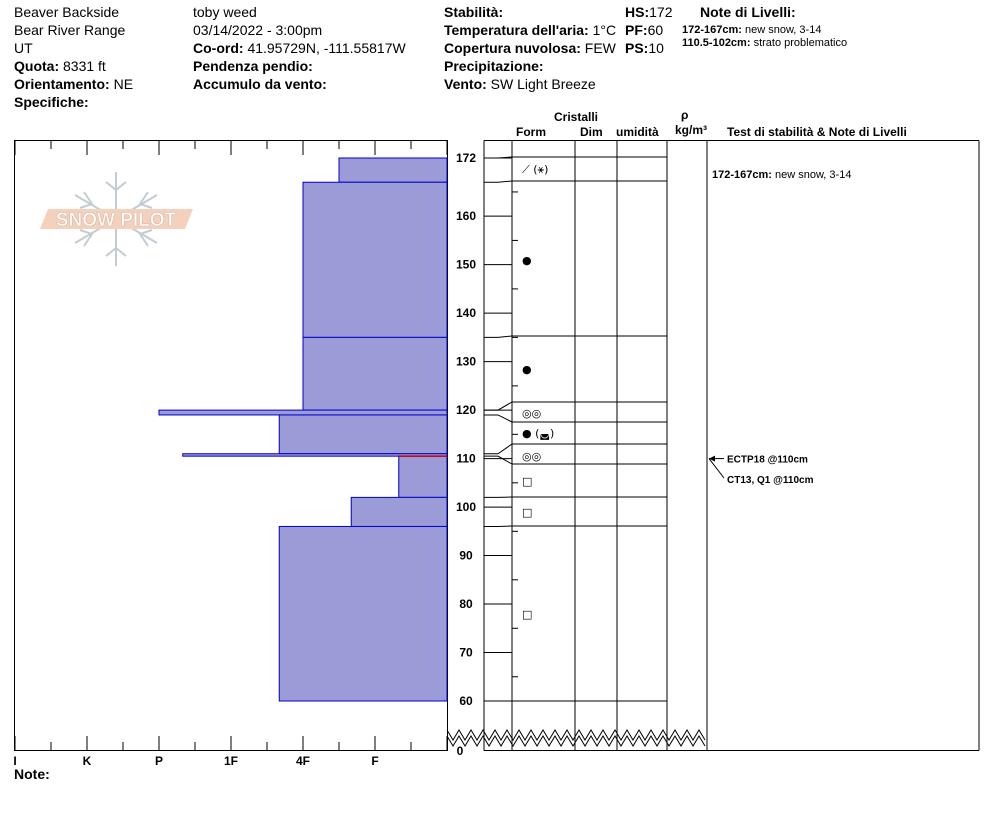 The image size is (994, 840). Describe the element at coordinates (538, 392) in the screenshot. I see `crystal-symbols: ⟋ (⚹) ● ● ◎◎ ● (◛) ◎◎ □ □ □` at that location.